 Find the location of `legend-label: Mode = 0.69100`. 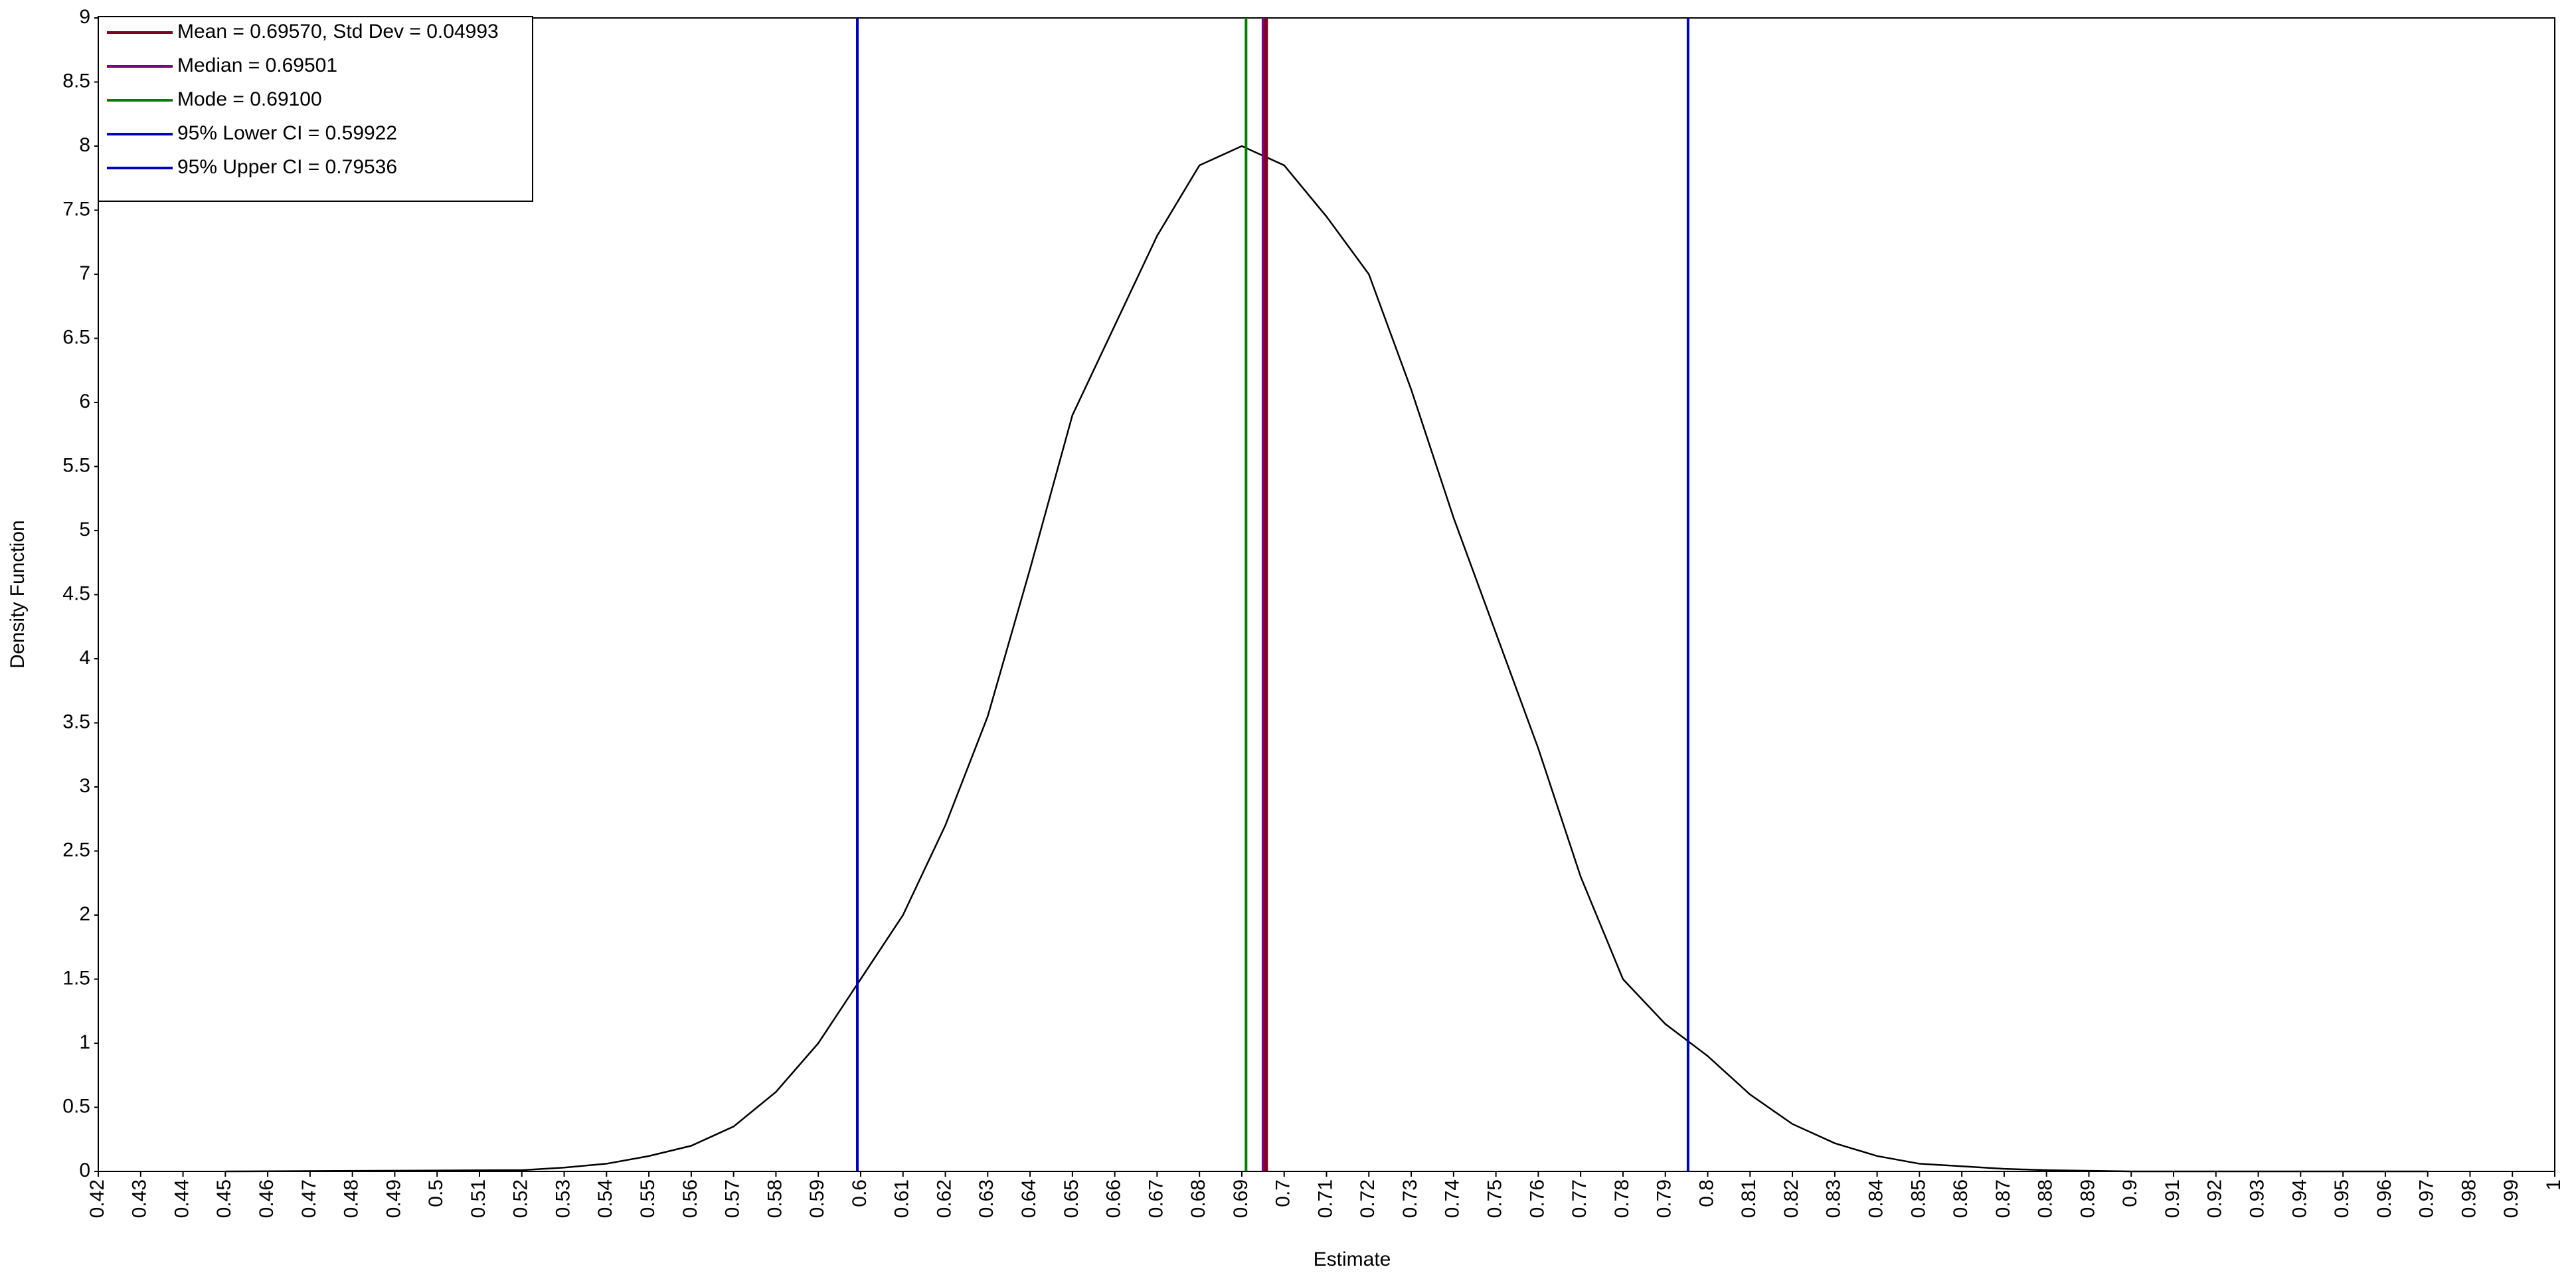

legend-label: Mode = 0.69100 is located at coordinates (249, 99).